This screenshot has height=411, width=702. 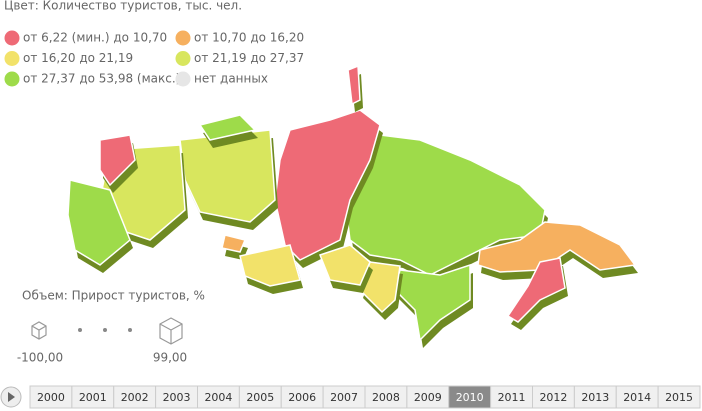 What do you see at coordinates (113, 296) in the screenshot?
I see `size-legend-title: Объем: Прирост туристов, %` at bounding box center [113, 296].